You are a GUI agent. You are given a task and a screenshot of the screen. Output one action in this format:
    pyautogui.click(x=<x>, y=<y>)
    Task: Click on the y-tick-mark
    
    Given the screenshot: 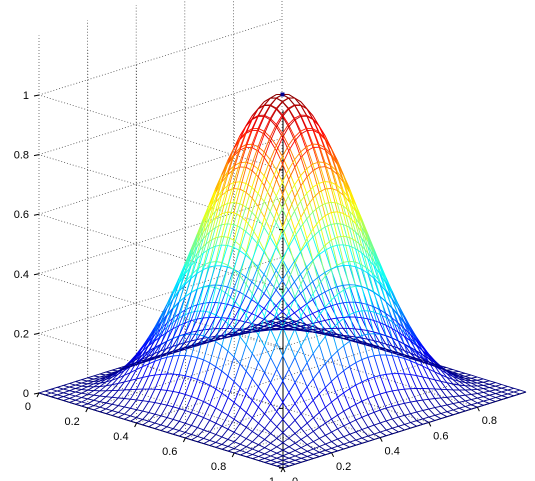 What is the action you would take?
    pyautogui.click(x=381, y=439)
    